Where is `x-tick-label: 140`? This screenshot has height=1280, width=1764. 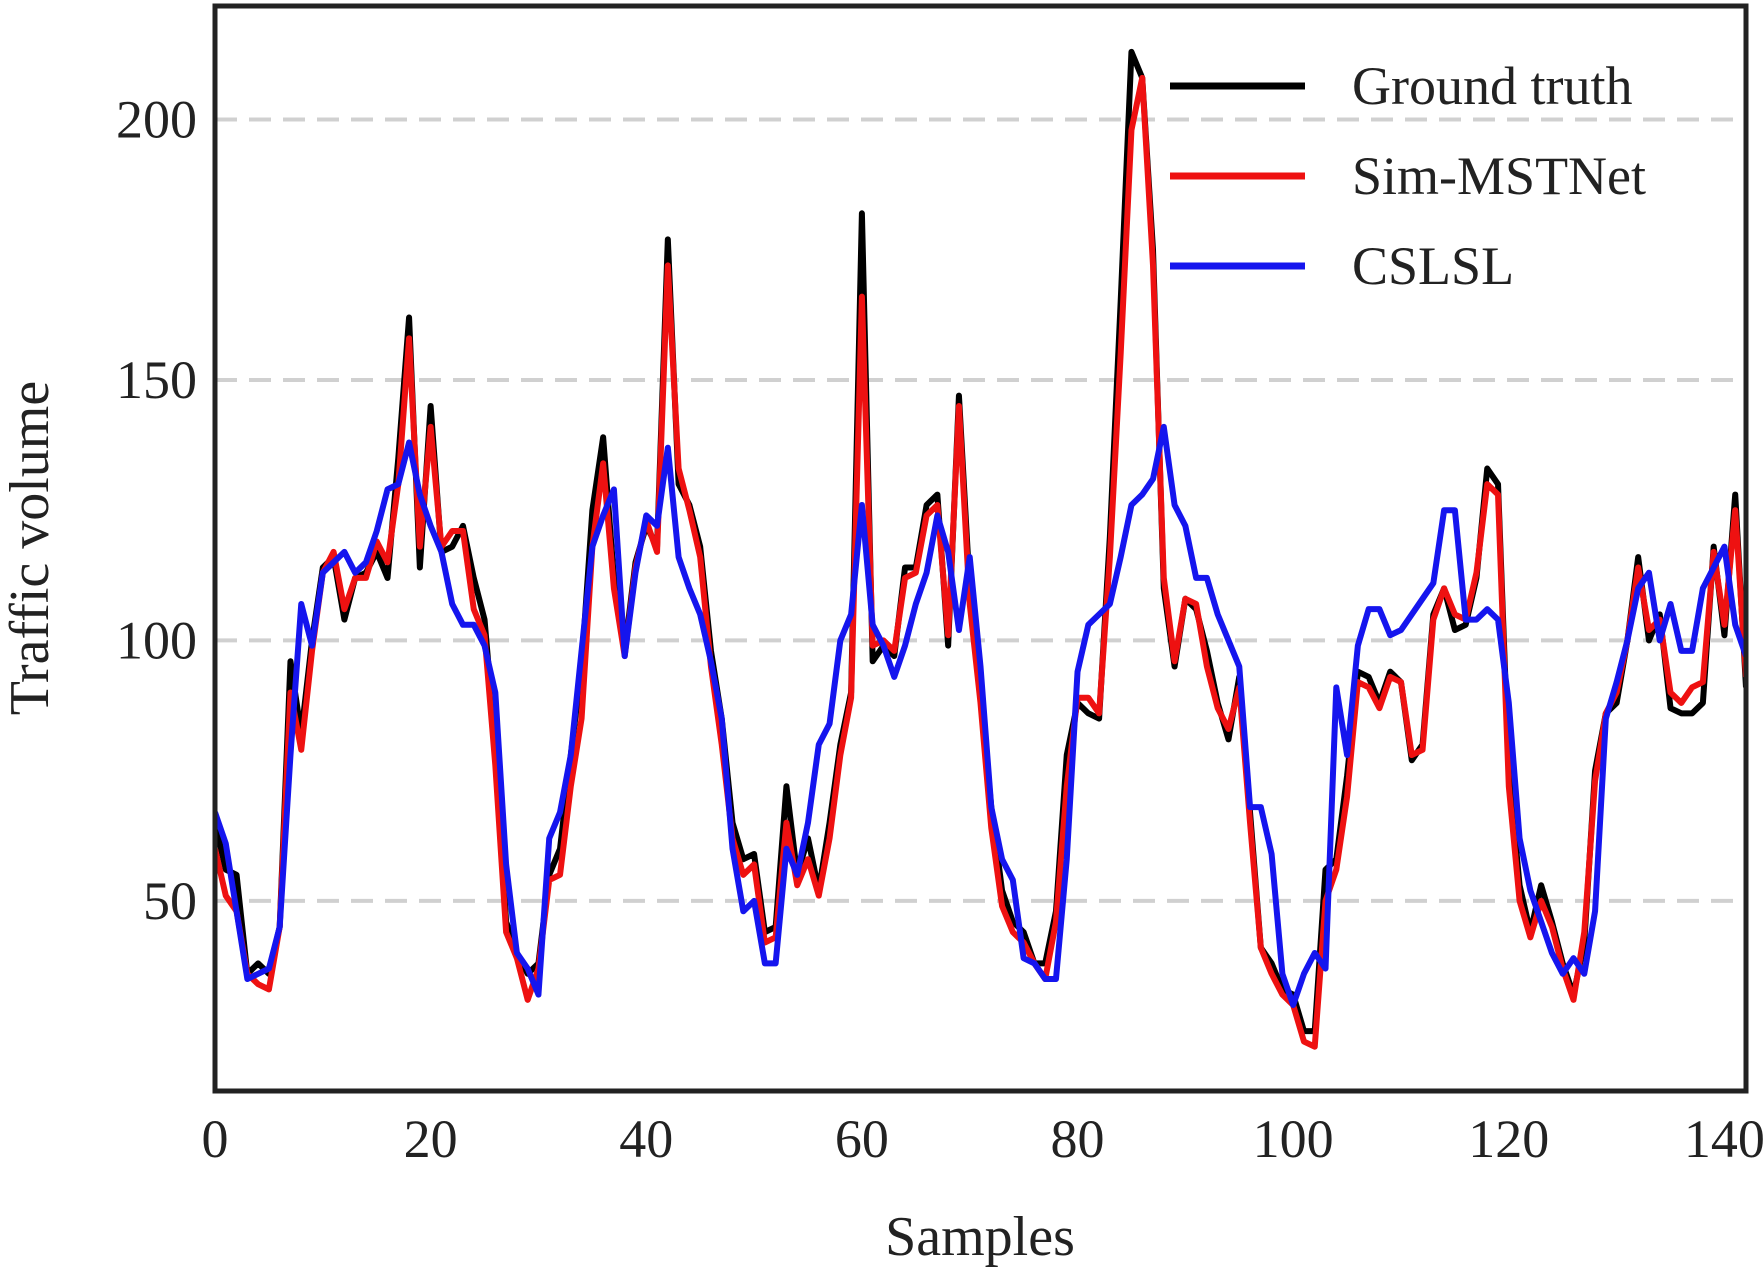 x-tick-label: 140 is located at coordinates (1724, 1139).